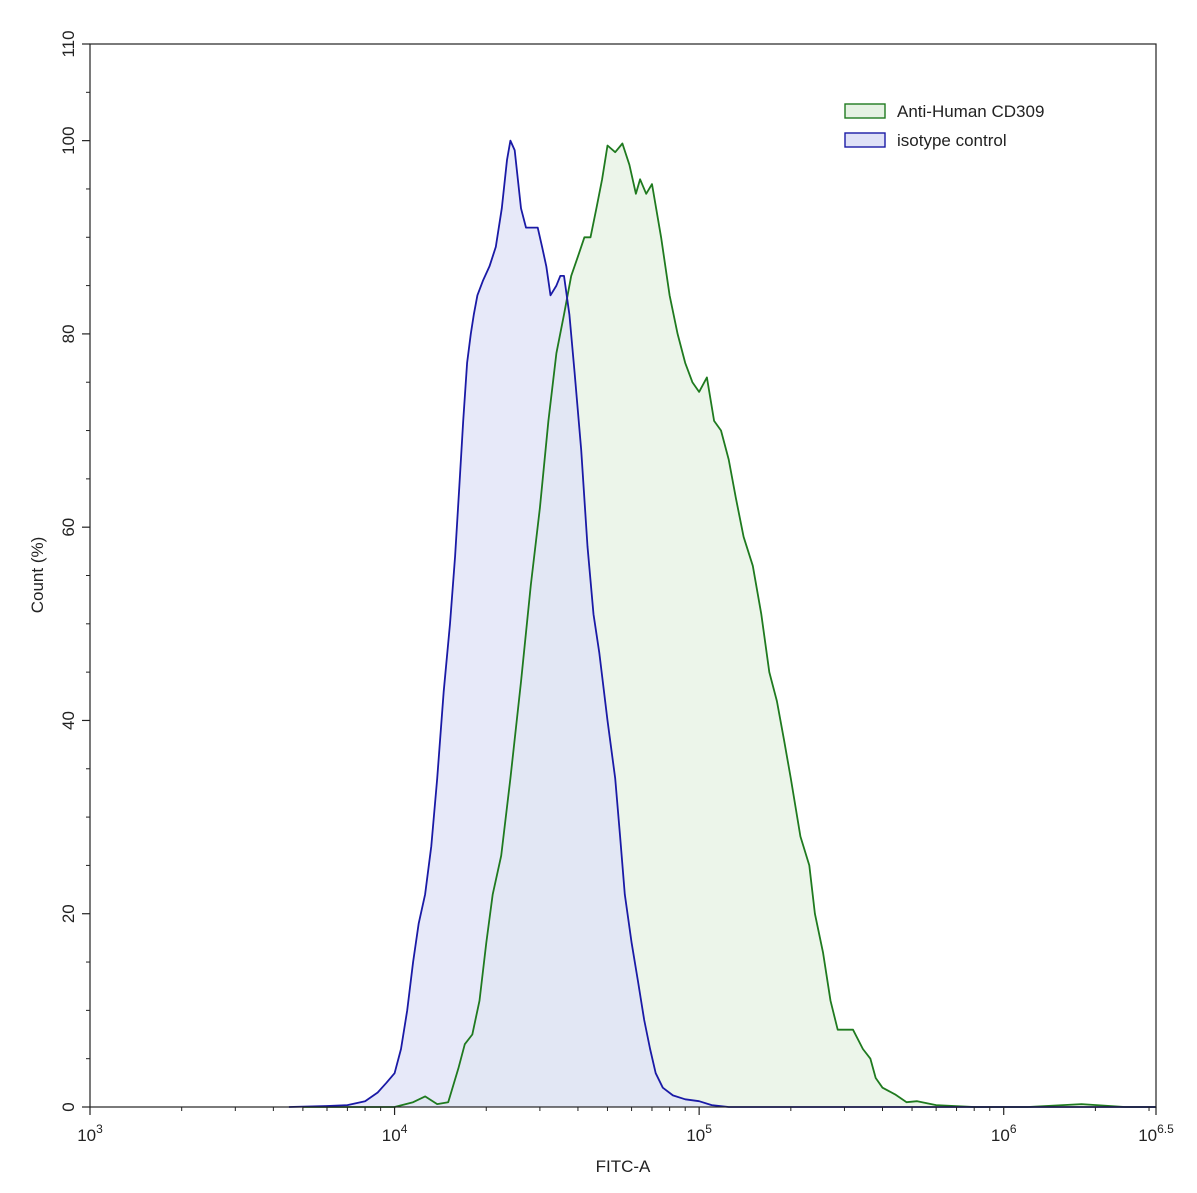 The image size is (1197, 1193). Describe the element at coordinates (944, 126) in the screenshot. I see `legend: Anti-Human CD309 isotype control` at that location.